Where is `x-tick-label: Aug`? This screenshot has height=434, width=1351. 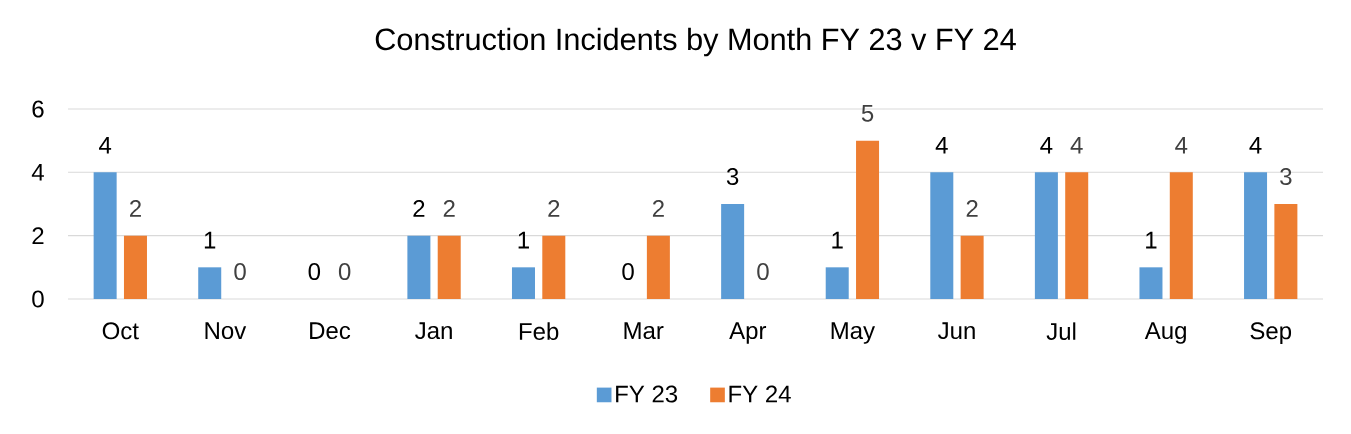
x-tick-label: Aug is located at coordinates (1165, 333).